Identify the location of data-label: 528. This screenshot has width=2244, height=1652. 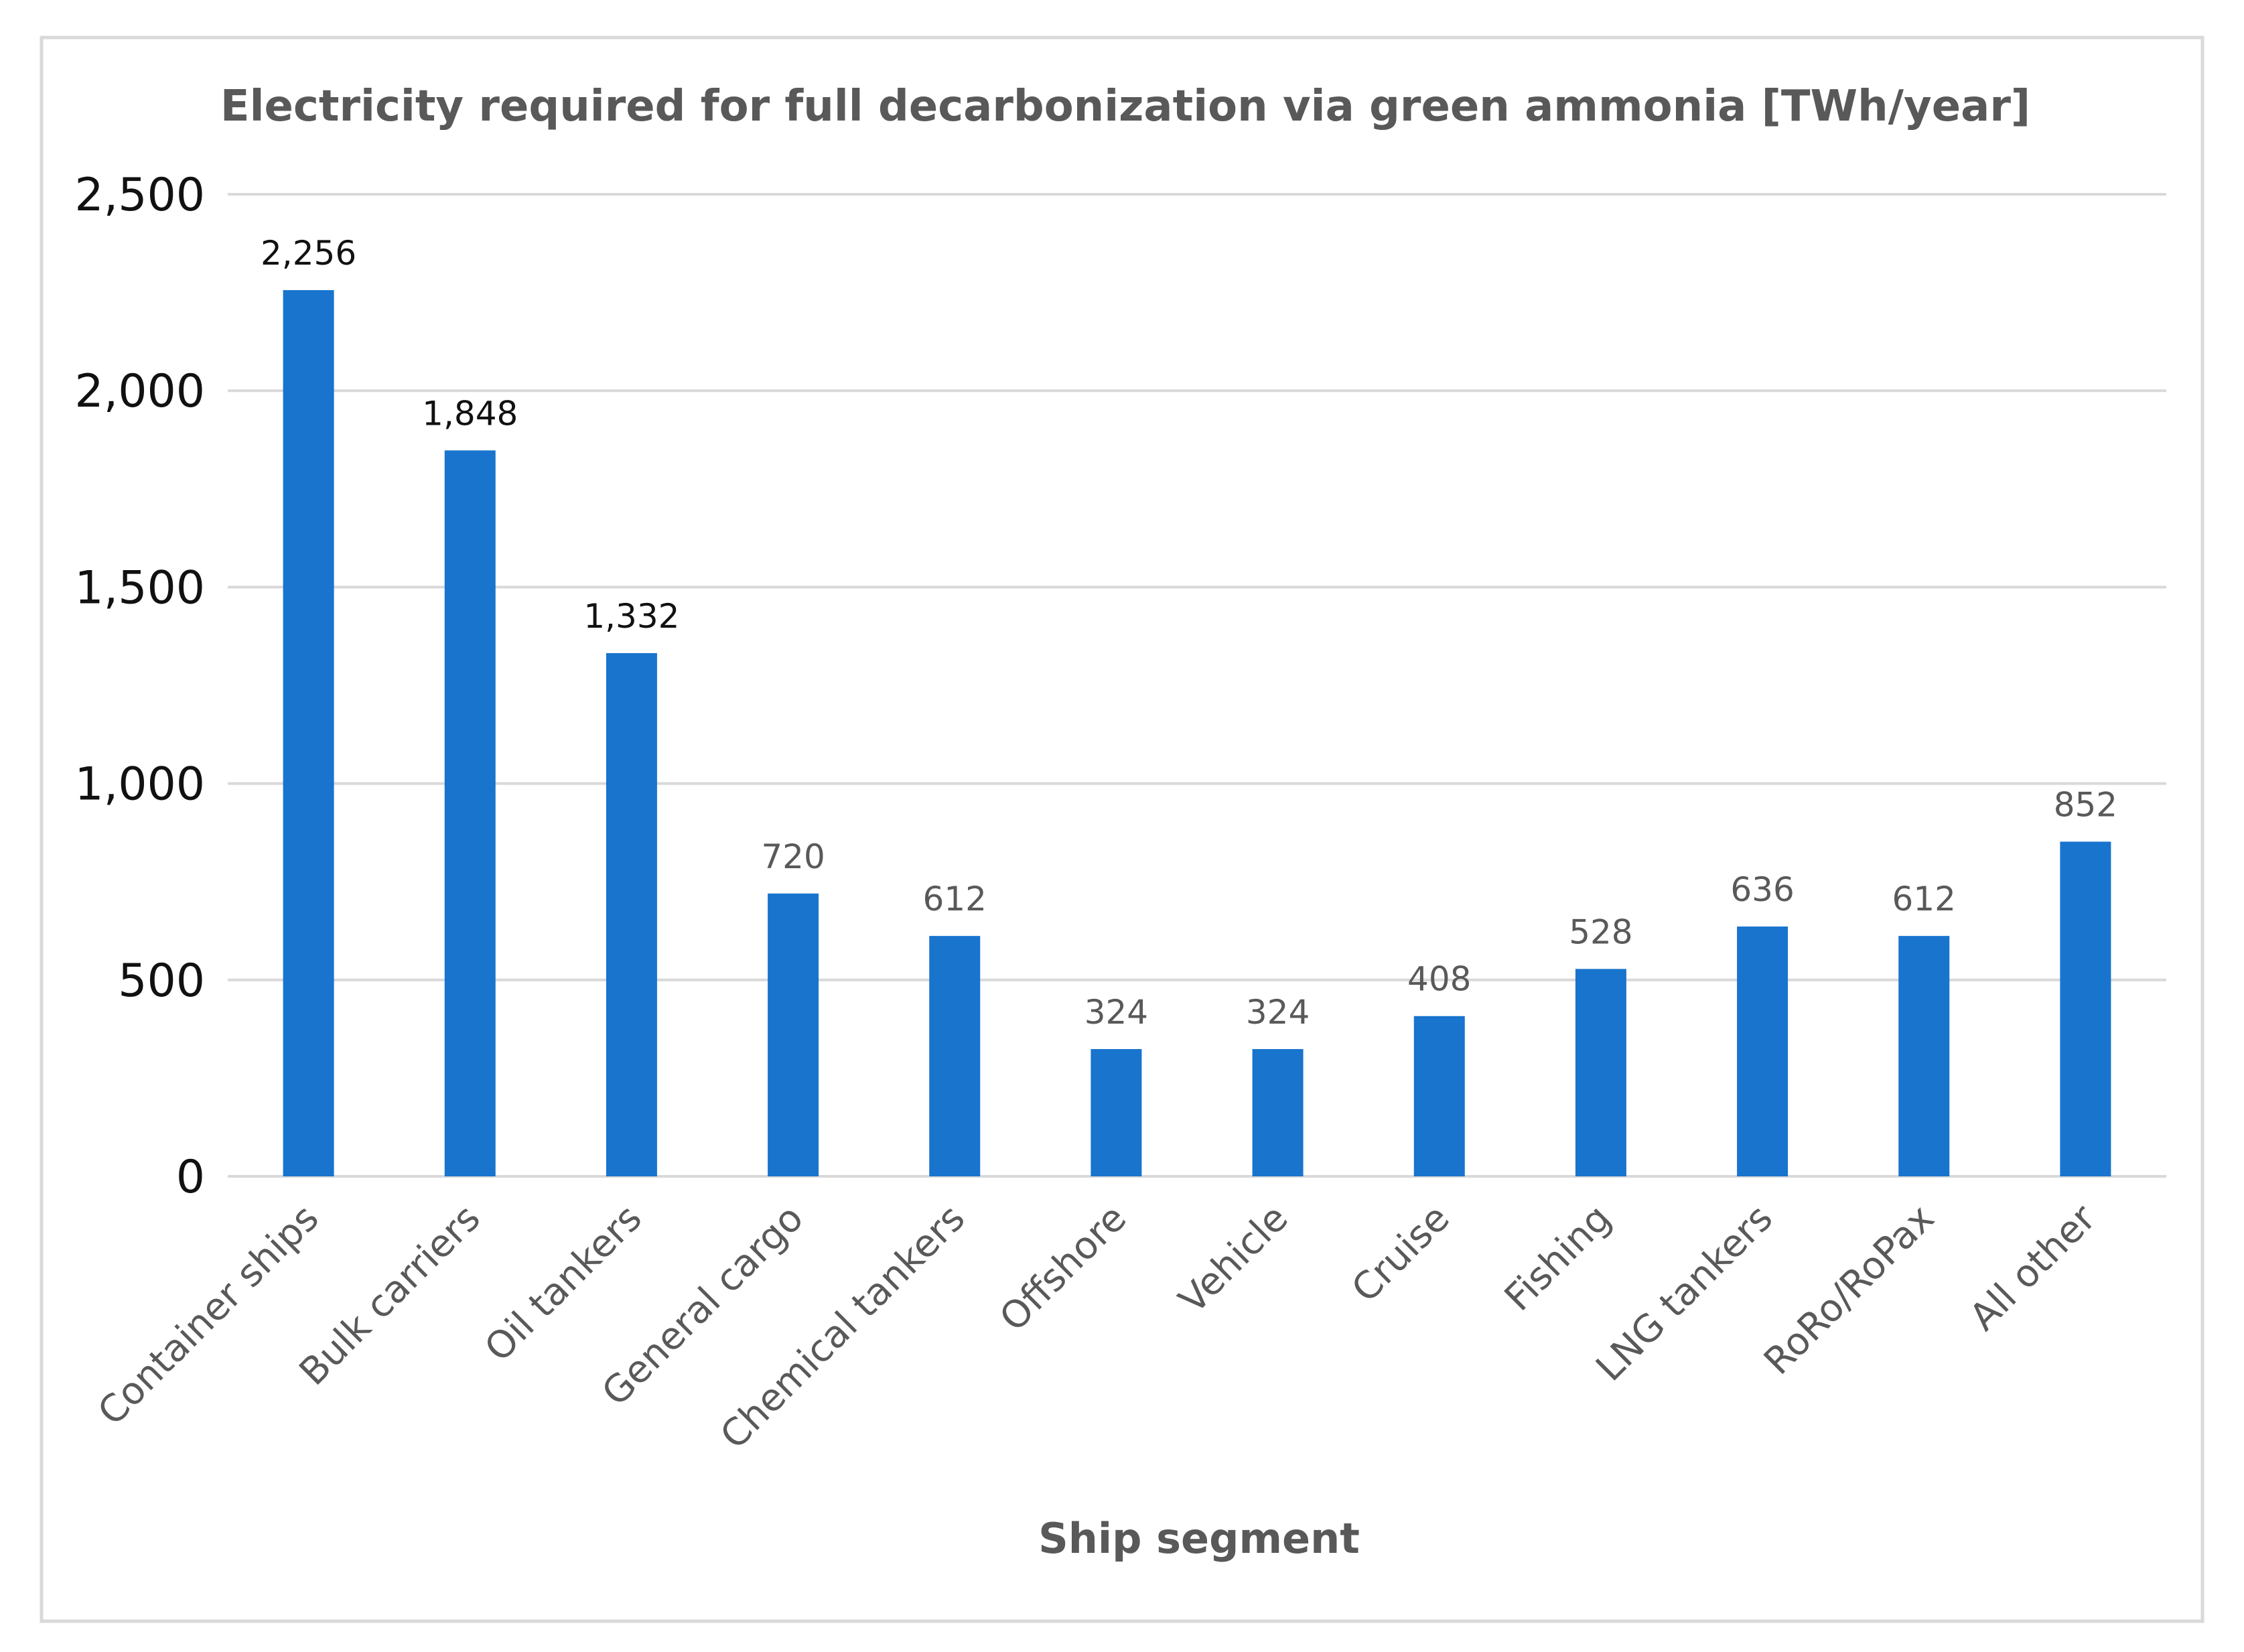
(1600, 931).